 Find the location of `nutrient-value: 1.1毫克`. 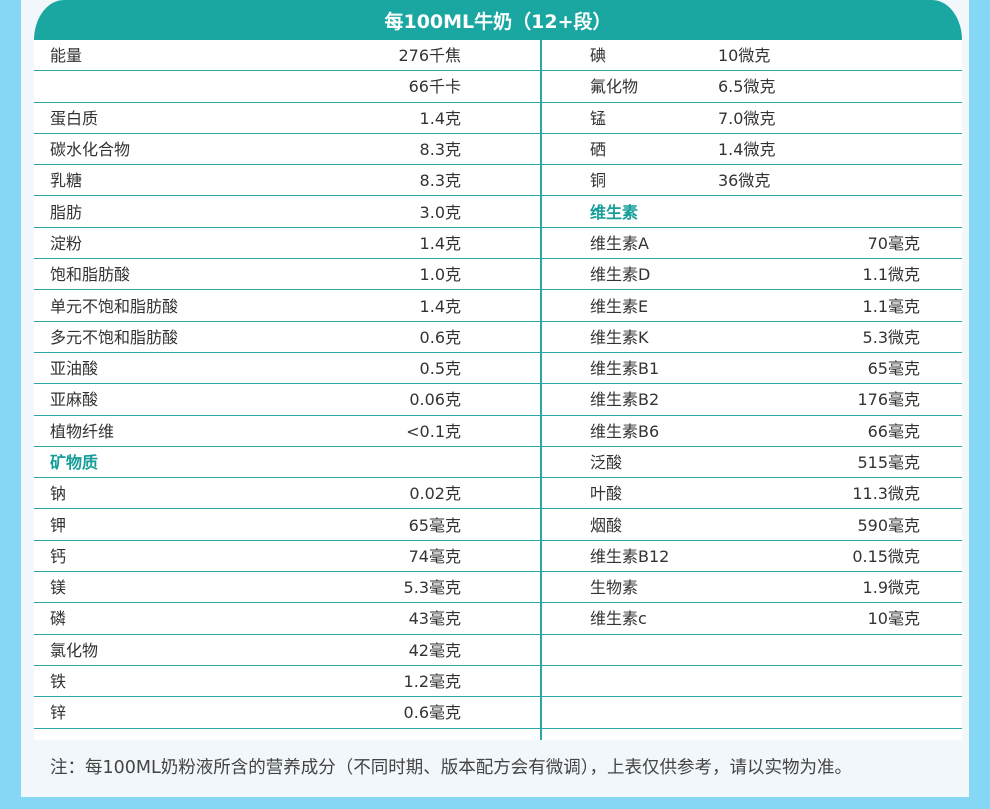

nutrient-value: 1.1毫克 is located at coordinates (891, 306).